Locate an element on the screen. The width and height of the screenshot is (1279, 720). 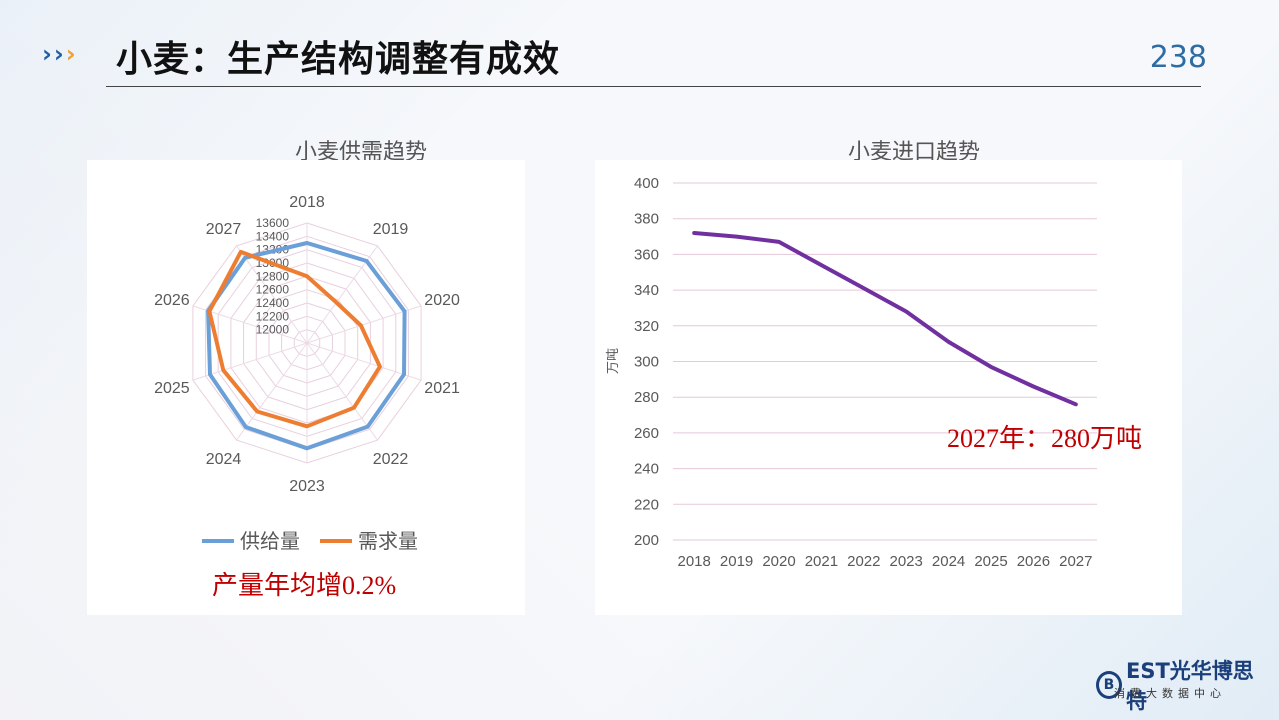
radar-category-label: 2026 is located at coordinates (172, 300).